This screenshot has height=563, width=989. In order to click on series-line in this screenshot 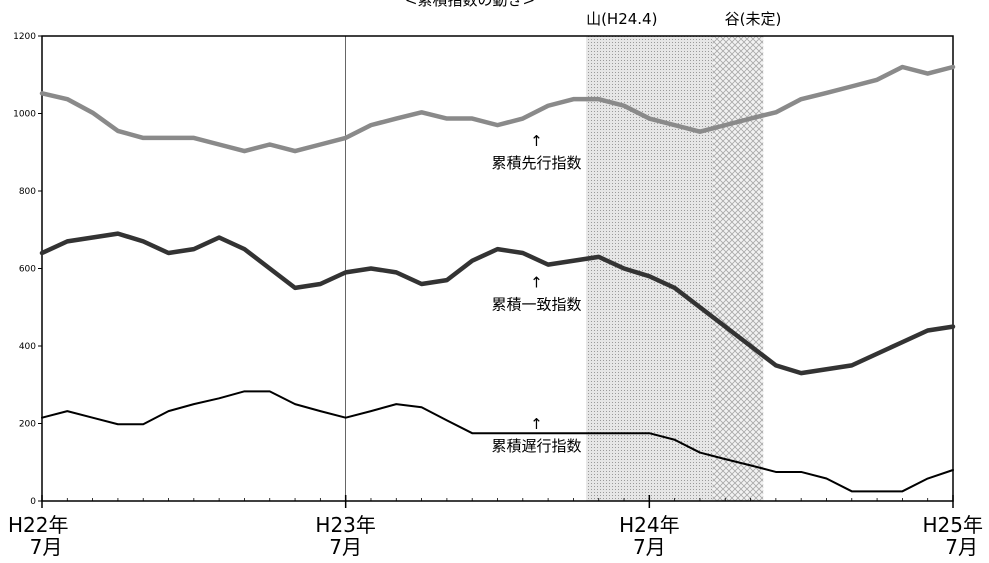, I will do `click(497, 109)`.